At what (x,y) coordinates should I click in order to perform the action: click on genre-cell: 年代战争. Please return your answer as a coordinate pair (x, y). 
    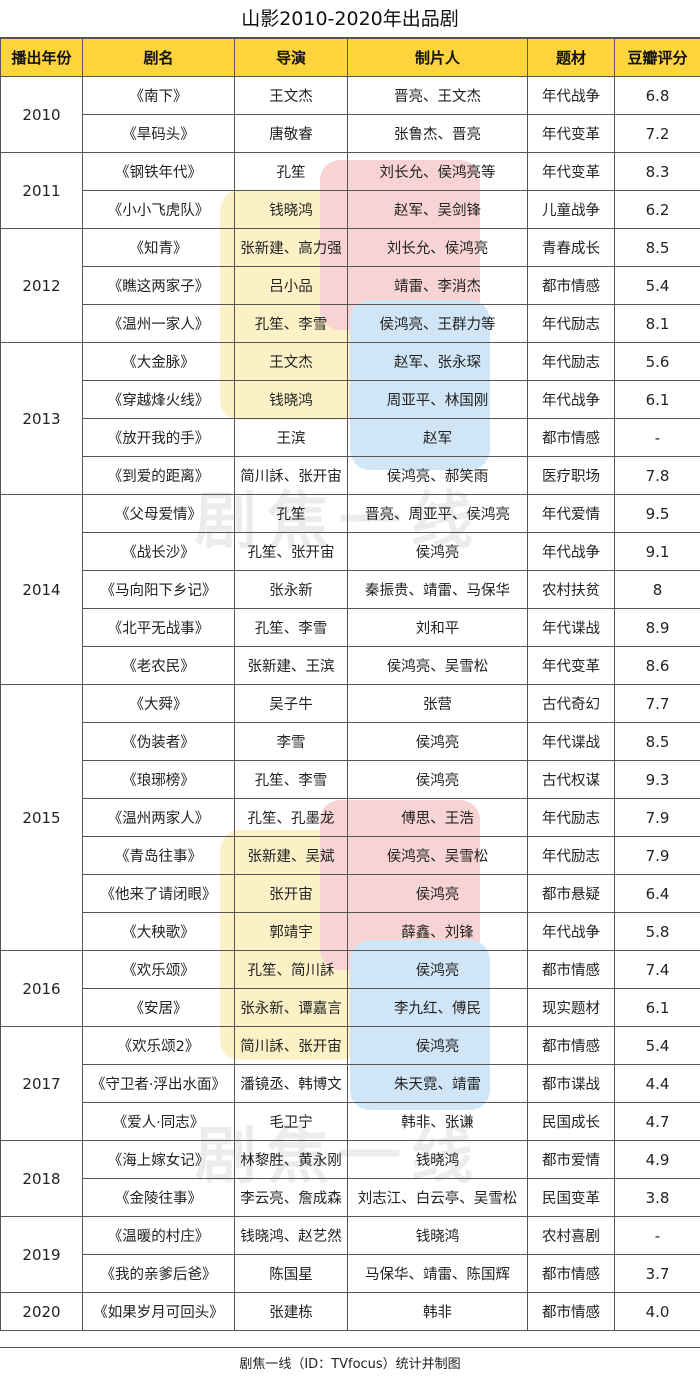
    Looking at the image, I should click on (571, 399).